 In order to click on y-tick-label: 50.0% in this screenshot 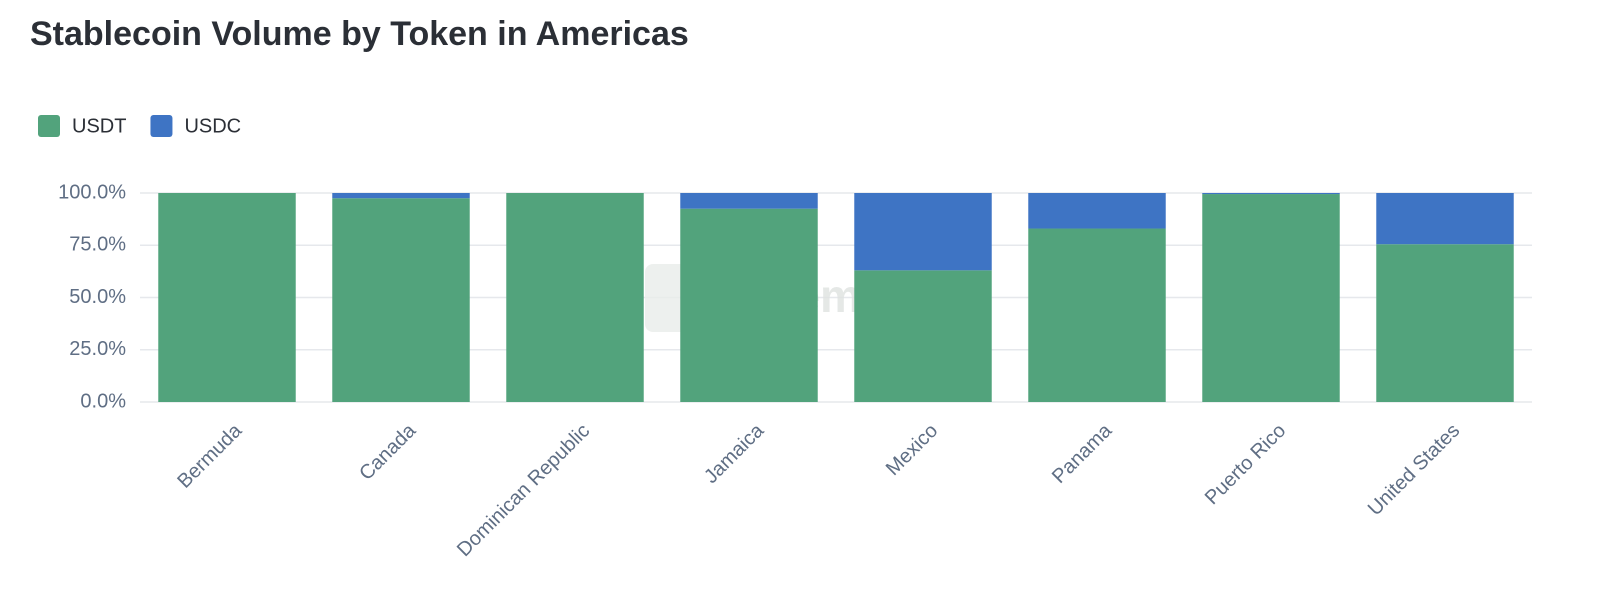, I will do `click(97, 297)`.